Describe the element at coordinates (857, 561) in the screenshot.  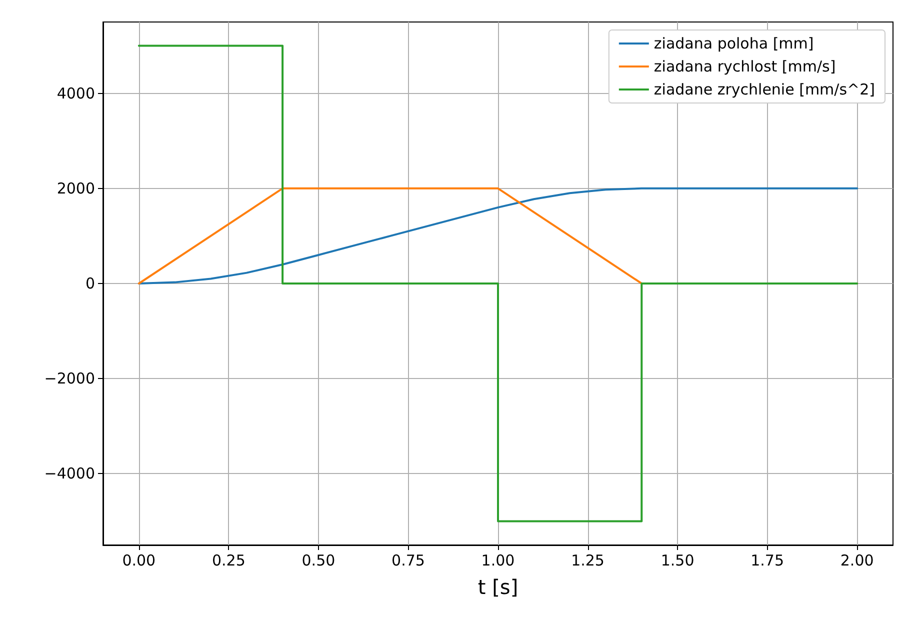
I see `x-tick-label: 2.00` at that location.